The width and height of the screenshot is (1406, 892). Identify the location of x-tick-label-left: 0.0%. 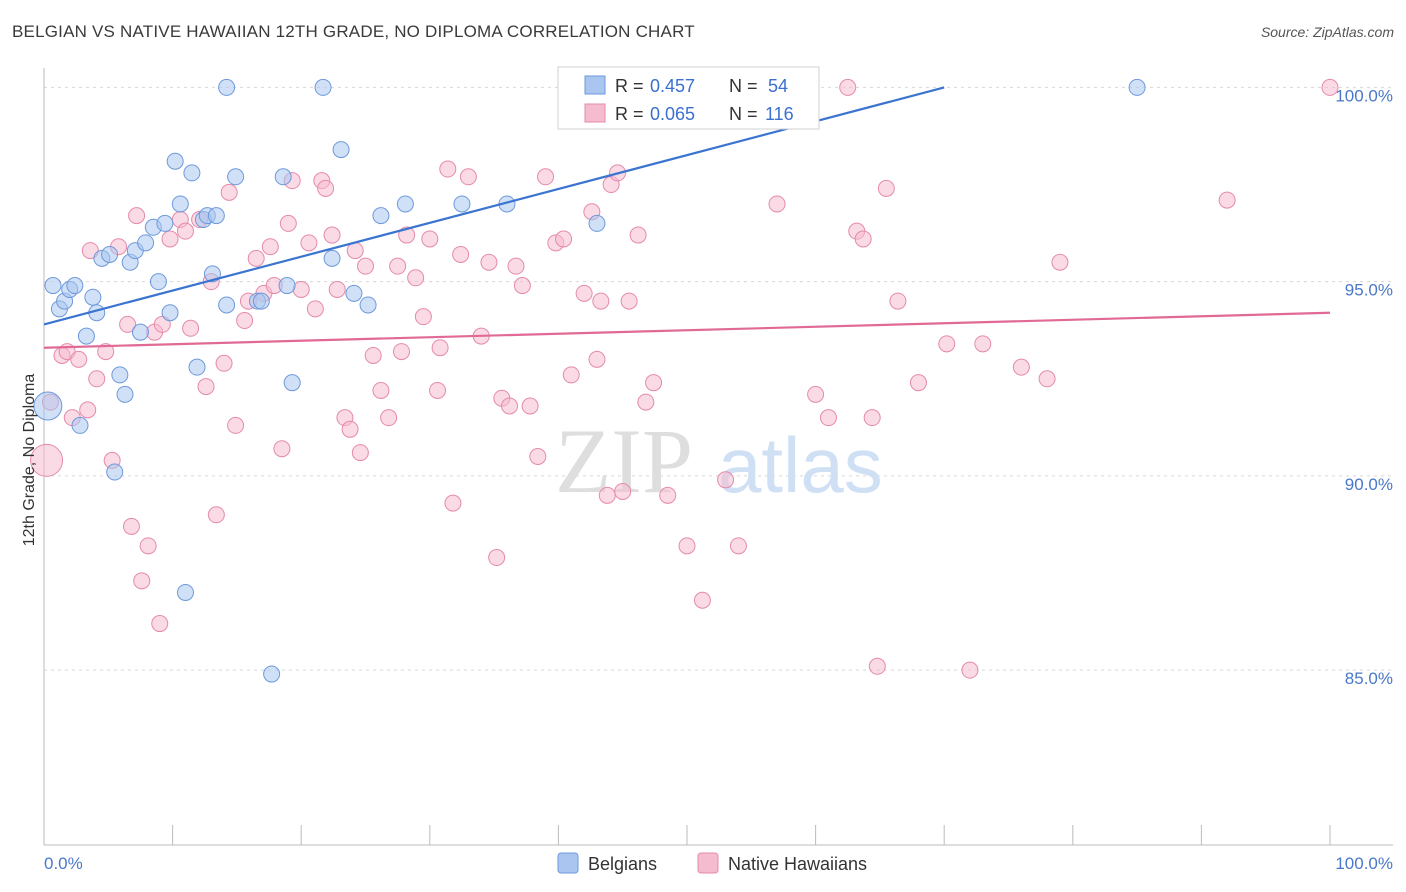
(63, 863).